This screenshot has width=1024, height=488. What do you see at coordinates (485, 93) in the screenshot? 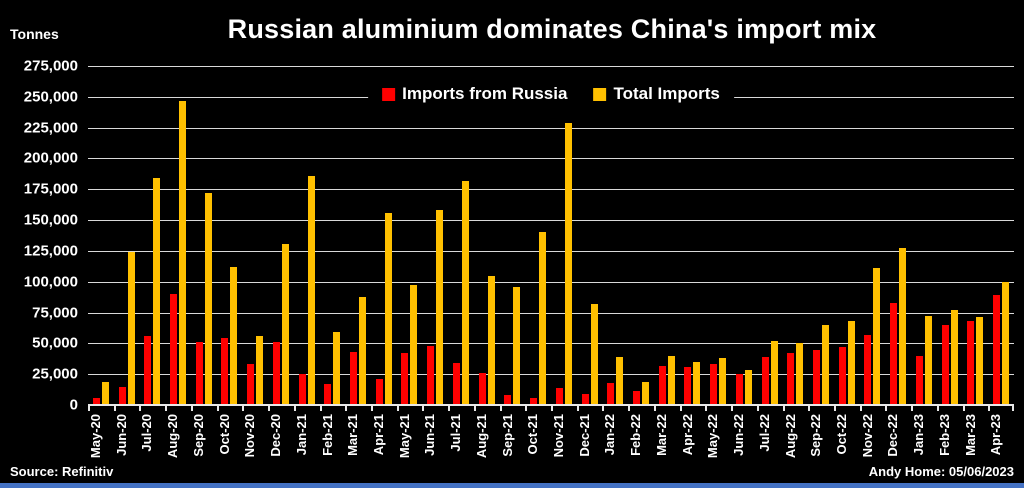
I see `legend-label-imports-from-russia: Imports from Russia` at bounding box center [485, 93].